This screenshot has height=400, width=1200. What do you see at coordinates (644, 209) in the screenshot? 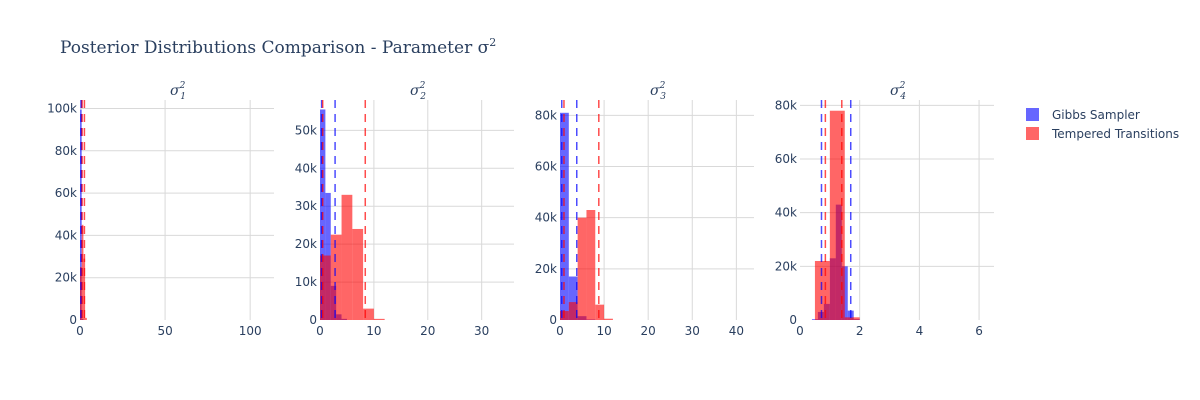
I see `subplot-3: 0 10 20 30 40 0 20k 40k 60k 80k σ2 3` at bounding box center [644, 209].